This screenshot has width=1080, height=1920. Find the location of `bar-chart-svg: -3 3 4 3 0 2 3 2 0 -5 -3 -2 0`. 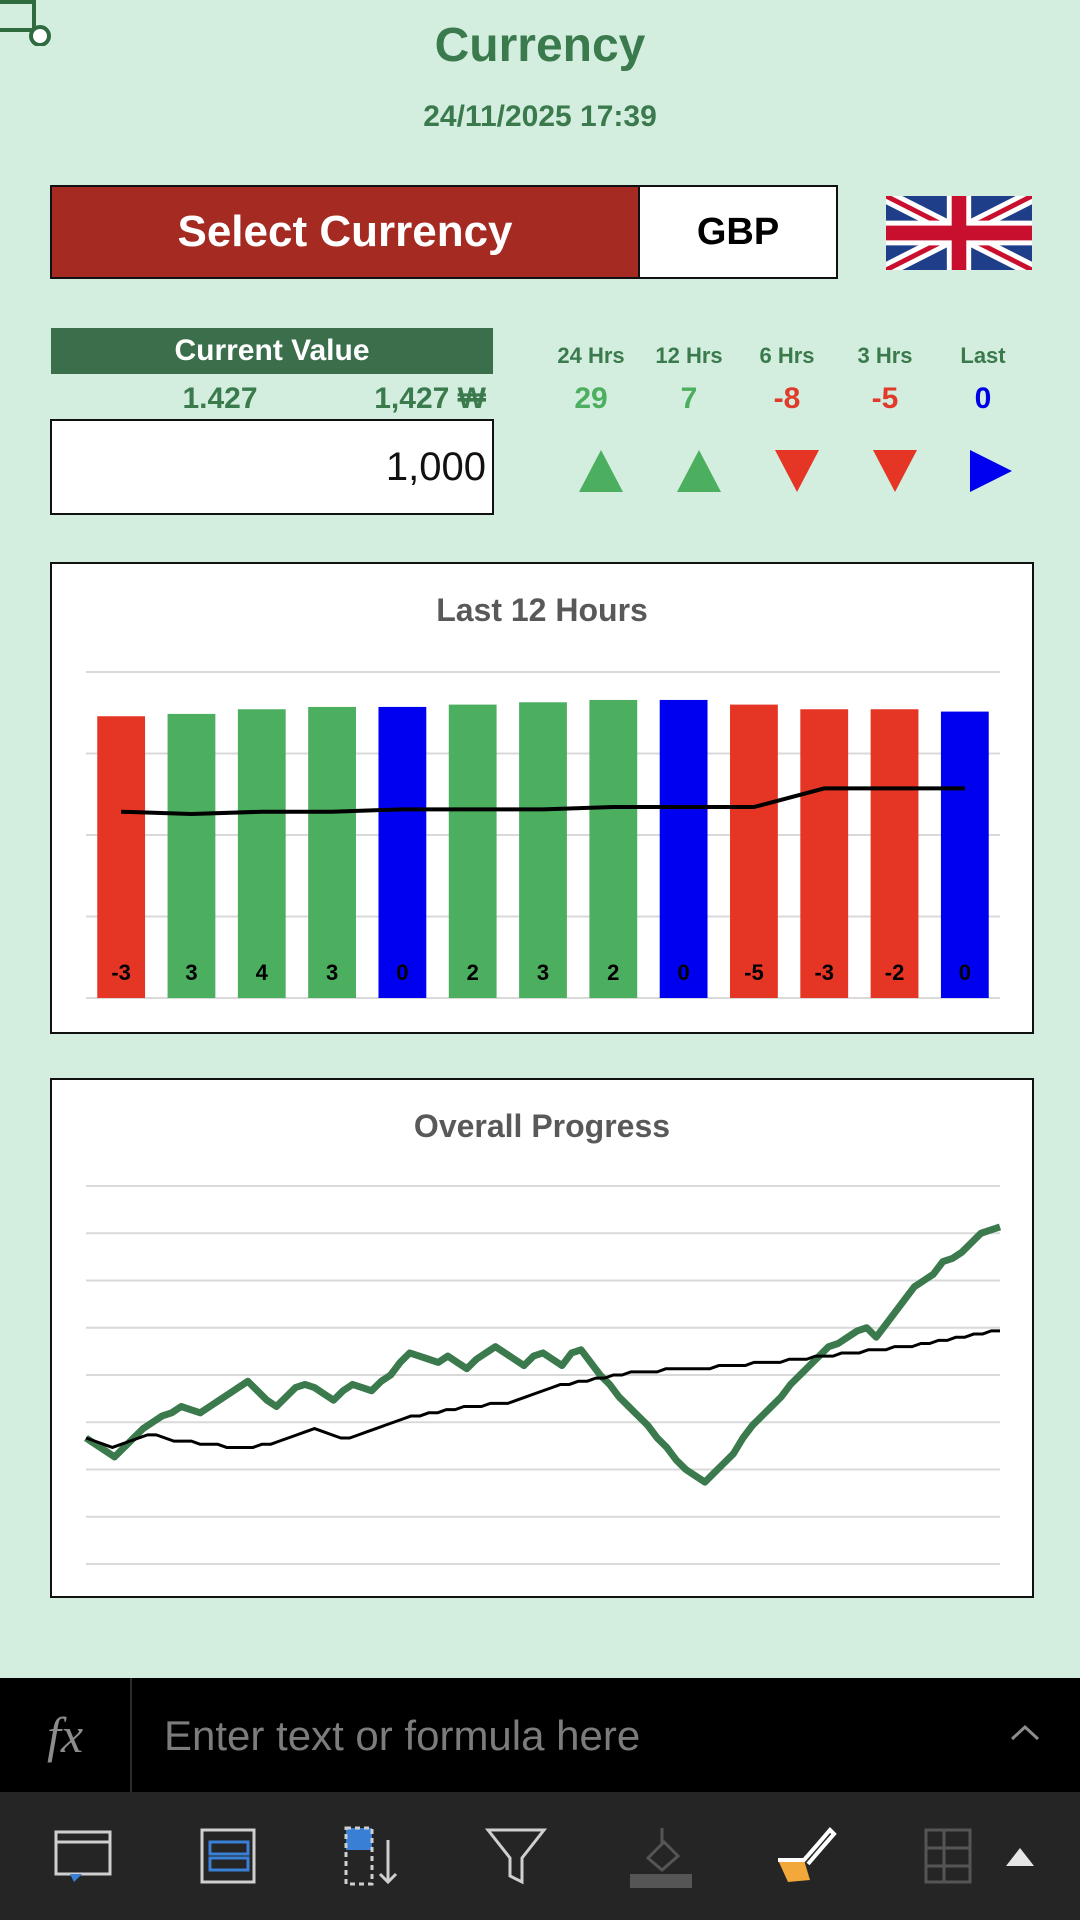

bar-chart-svg: -3 3 4 3 0 2 3 2 0 -5 -3 -2 0 is located at coordinates (543, 835).